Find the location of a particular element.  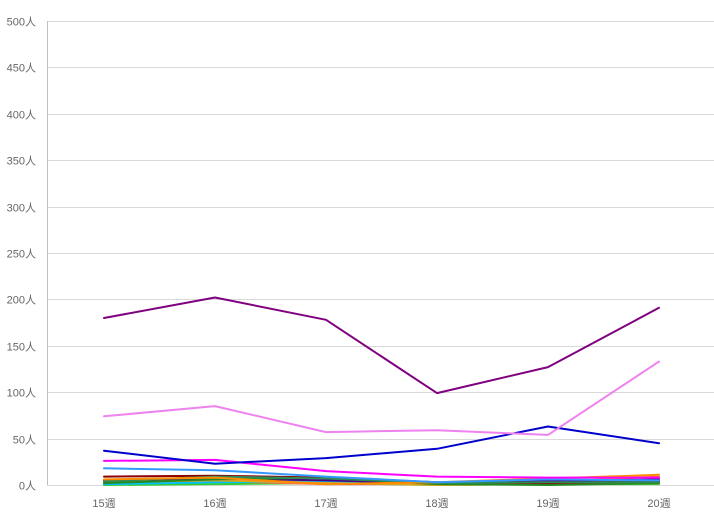

x-tick-label: 17週 is located at coordinates (325, 503).